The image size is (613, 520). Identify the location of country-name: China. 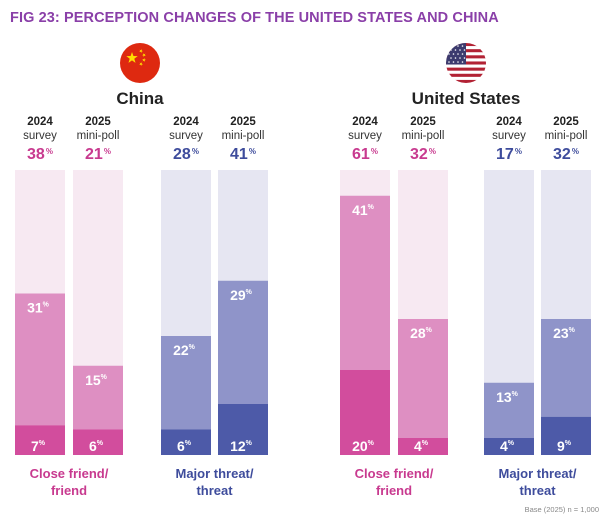
(140, 98).